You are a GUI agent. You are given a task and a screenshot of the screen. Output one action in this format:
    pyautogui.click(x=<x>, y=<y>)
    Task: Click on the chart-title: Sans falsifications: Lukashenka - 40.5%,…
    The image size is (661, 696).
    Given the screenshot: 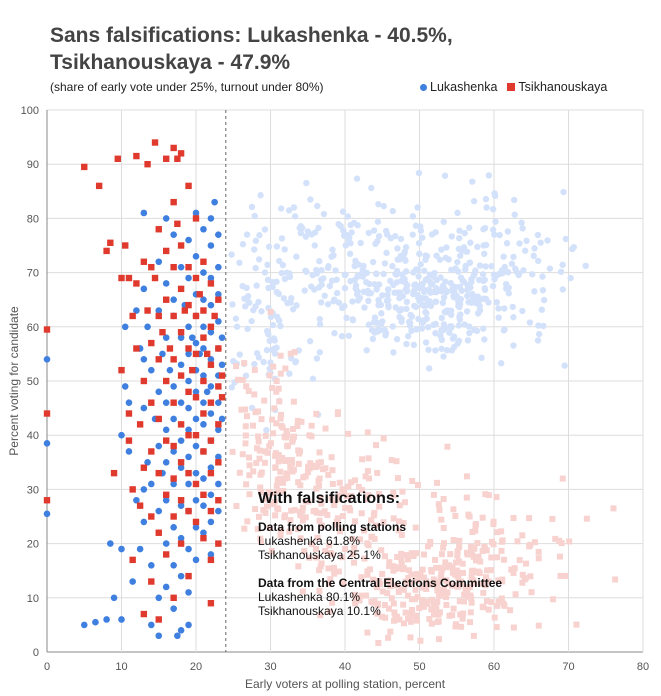 What is the action you would take?
    pyautogui.click(x=251, y=49)
    